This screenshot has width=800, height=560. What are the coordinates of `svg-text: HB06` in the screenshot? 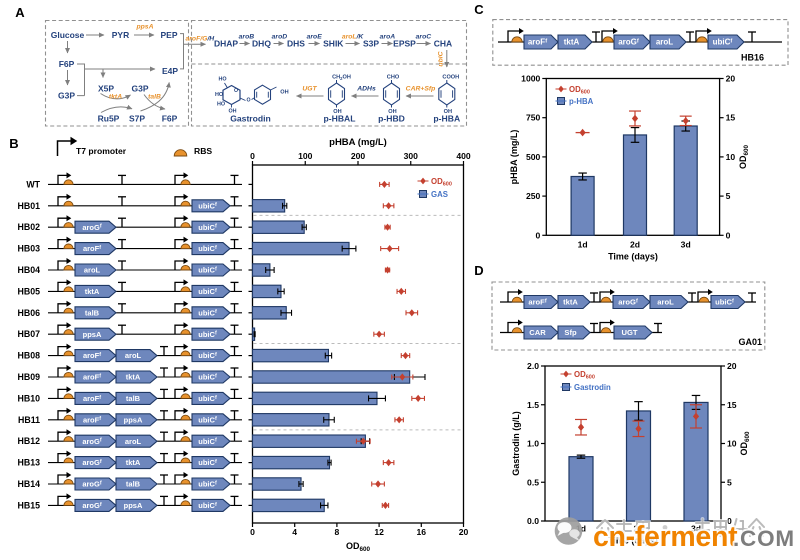 It's located at (29, 313).